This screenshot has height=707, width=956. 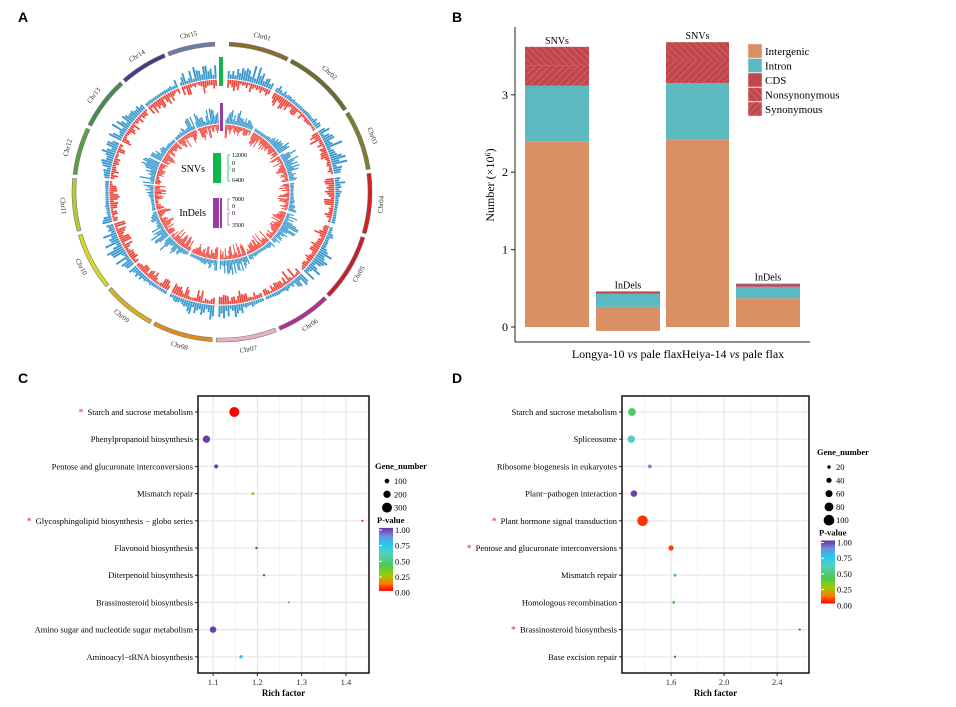 What do you see at coordinates (505, 95) in the screenshot?
I see `y-tick-label: 3` at bounding box center [505, 95].